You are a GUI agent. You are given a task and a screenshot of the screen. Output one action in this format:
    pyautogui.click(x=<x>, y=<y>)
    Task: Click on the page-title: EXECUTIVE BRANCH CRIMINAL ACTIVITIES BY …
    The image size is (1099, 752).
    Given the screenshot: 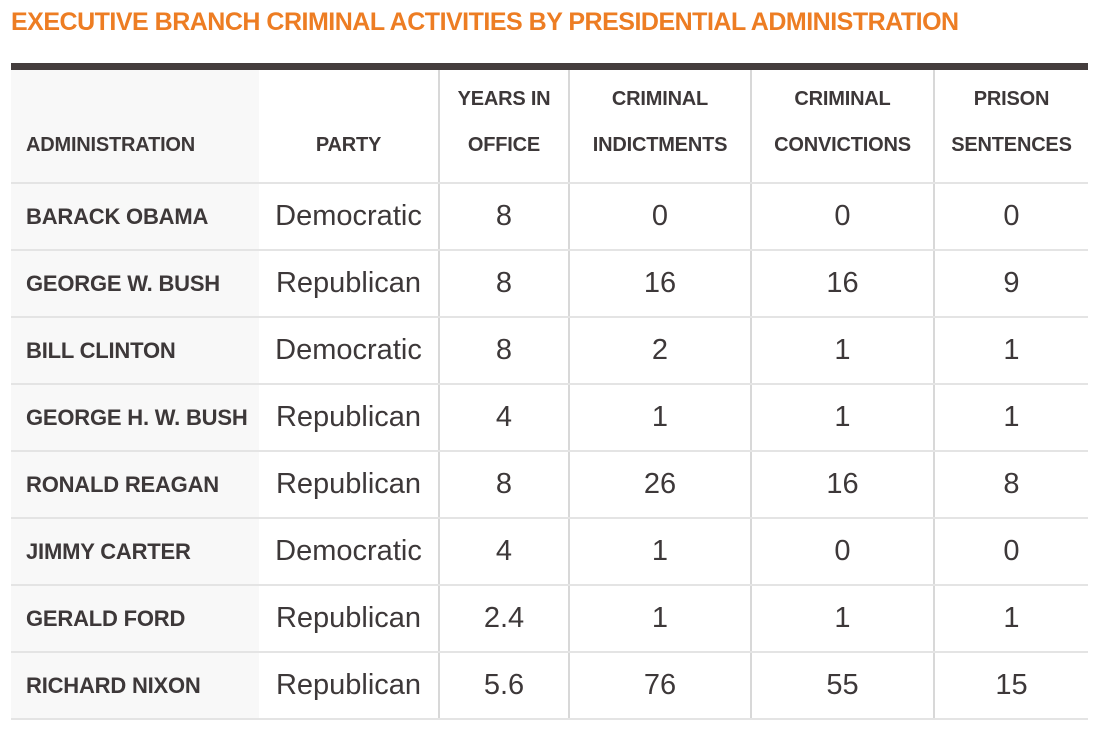 What is the action you would take?
    pyautogui.click(x=485, y=22)
    